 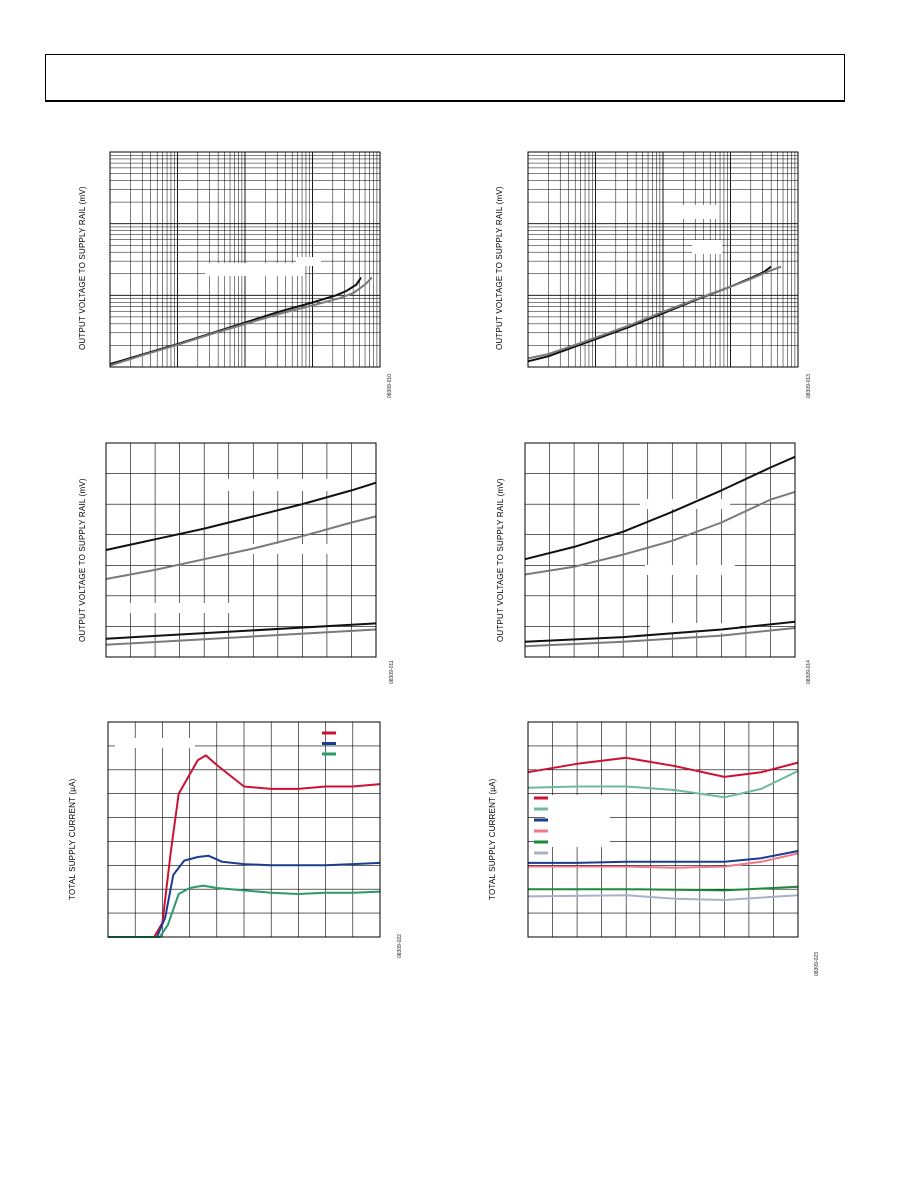 I want to click on plot-area, so click(x=660, y=550).